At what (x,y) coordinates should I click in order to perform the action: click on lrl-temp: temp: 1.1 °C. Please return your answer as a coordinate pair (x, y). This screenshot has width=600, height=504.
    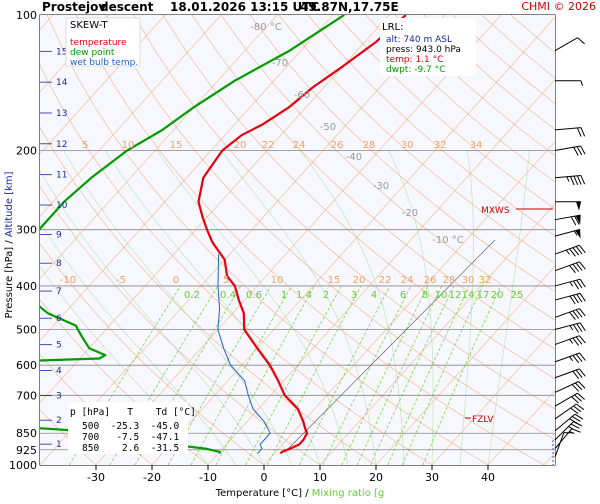
    Looking at the image, I should click on (414, 60).